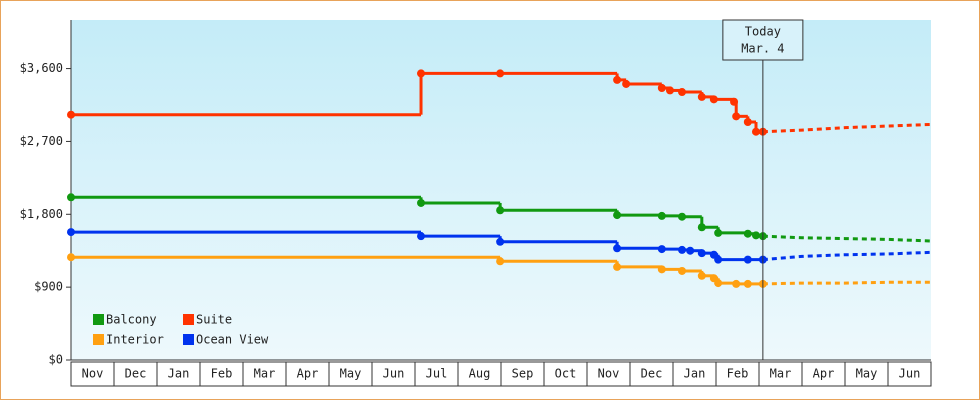 Image resolution: width=980 pixels, height=400 pixels. What do you see at coordinates (763, 40) in the screenshot?
I see `today-box` at bounding box center [763, 40].